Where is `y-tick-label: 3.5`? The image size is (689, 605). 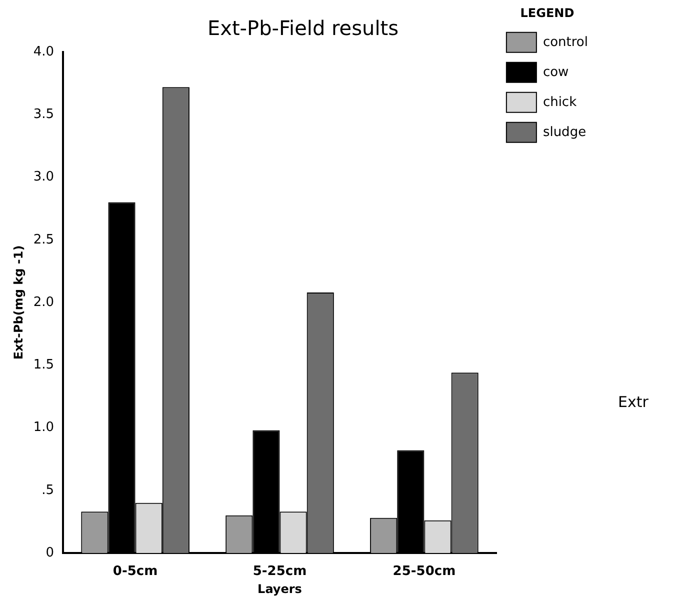
y-tick-label: 3.5 is located at coordinates (43, 114).